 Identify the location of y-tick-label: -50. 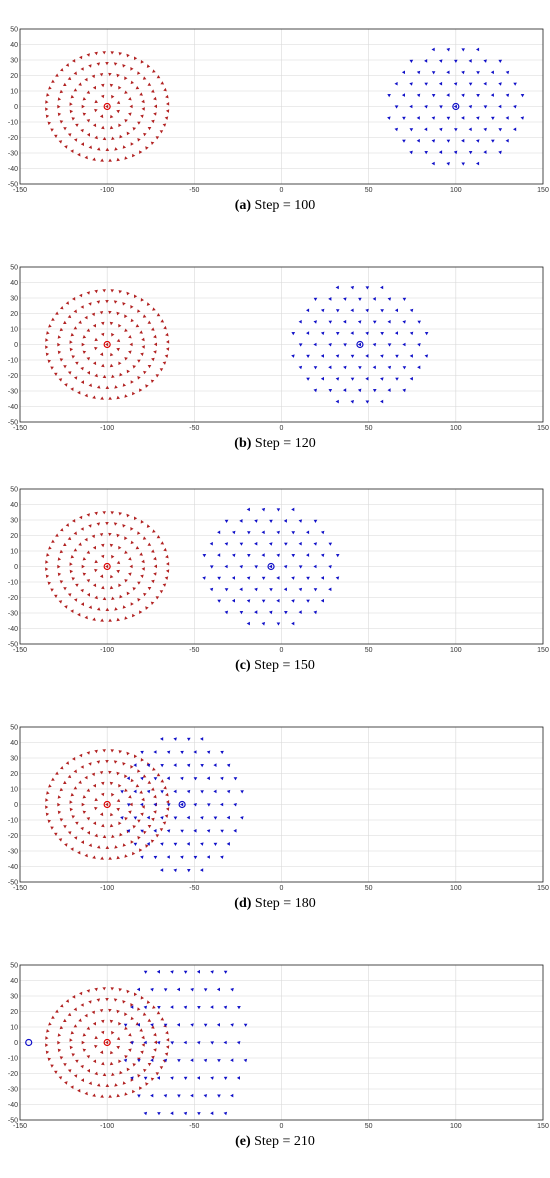
(13, 1121).